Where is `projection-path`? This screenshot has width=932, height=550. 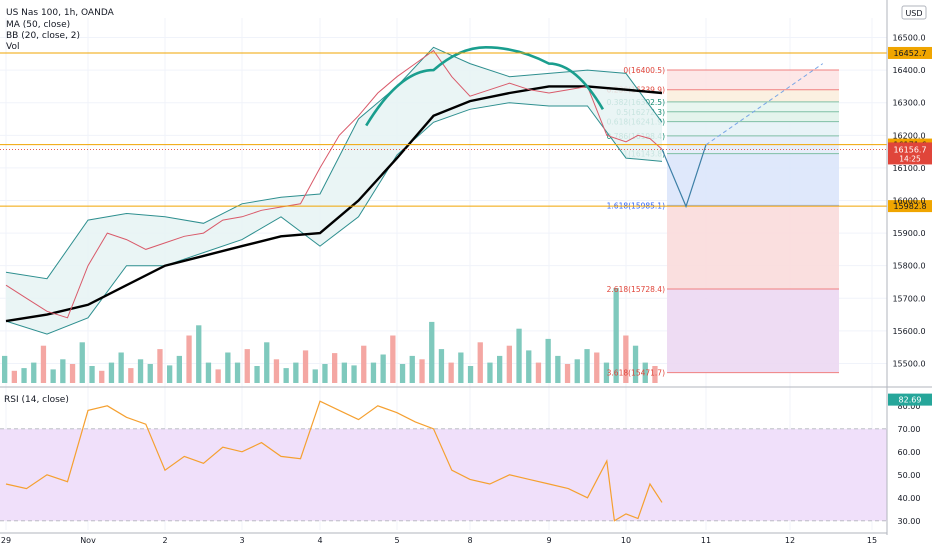
projection-path is located at coordinates (742, 136).